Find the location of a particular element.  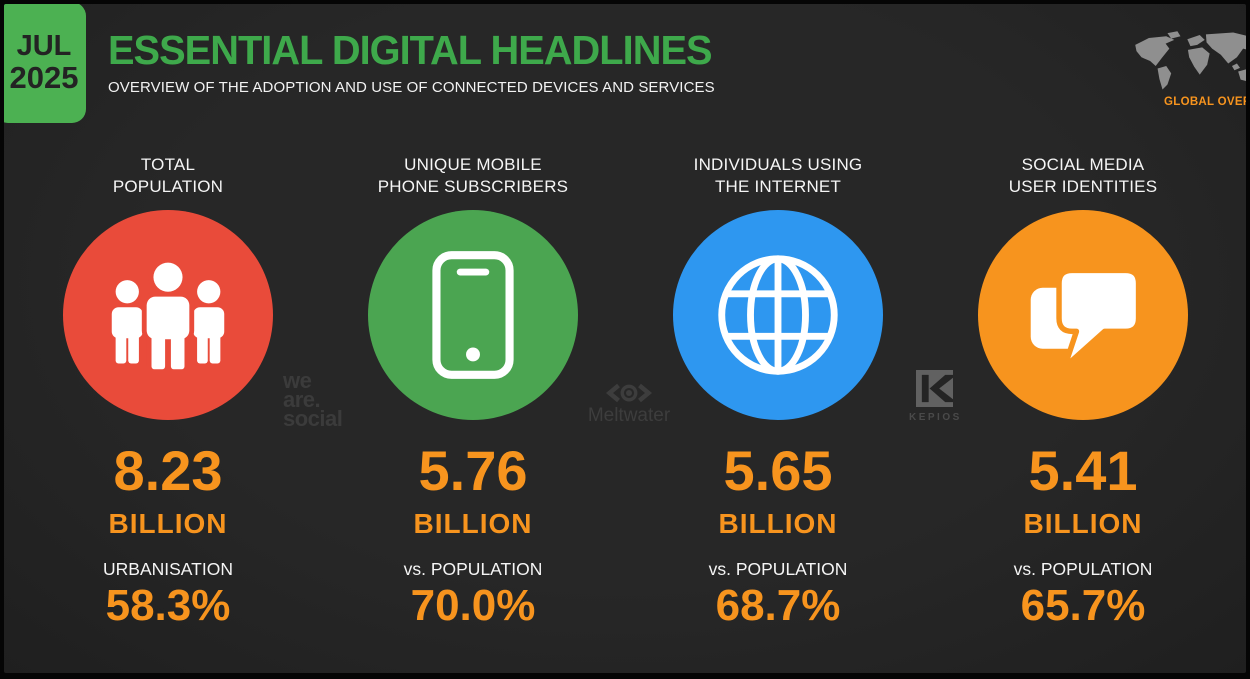

metric-heading: INDIVIDUALS USING THE INTERNET is located at coordinates (778, 175).